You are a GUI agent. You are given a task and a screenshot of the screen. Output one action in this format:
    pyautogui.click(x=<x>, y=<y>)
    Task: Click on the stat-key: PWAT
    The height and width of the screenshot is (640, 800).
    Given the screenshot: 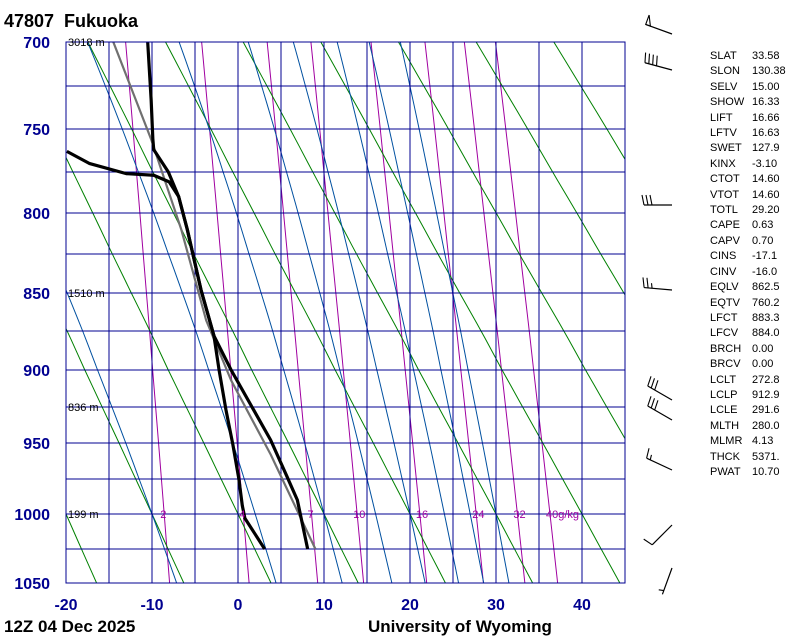 What is the action you would take?
    pyautogui.click(x=725, y=471)
    